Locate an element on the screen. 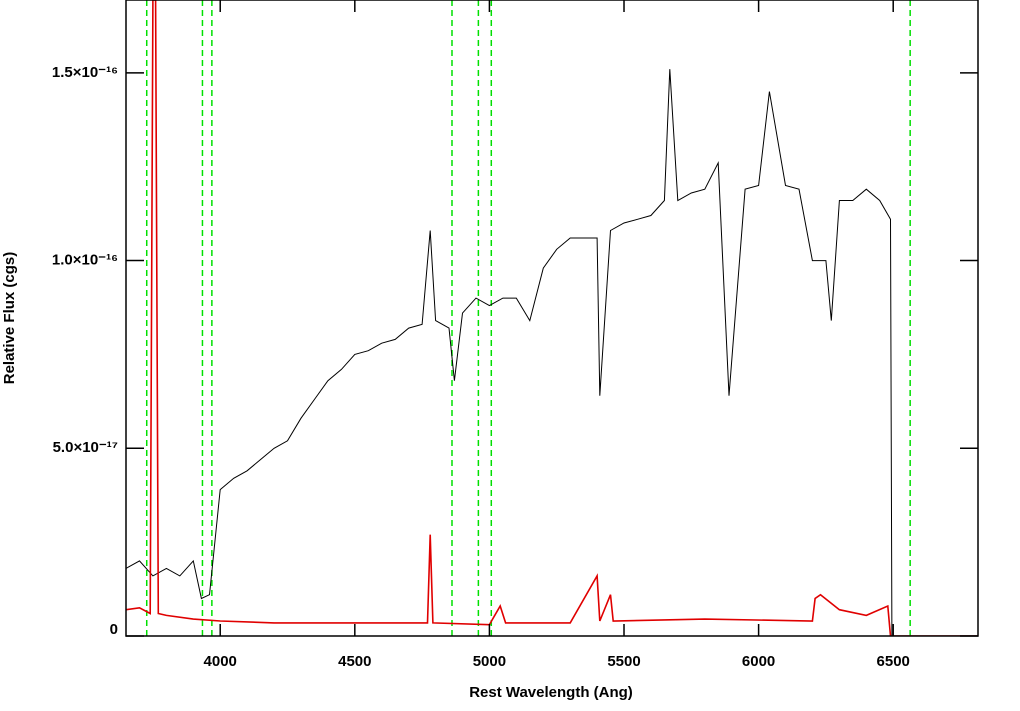  y-tick-label: 5.0×10⁻¹⁷ is located at coordinates (85, 447).